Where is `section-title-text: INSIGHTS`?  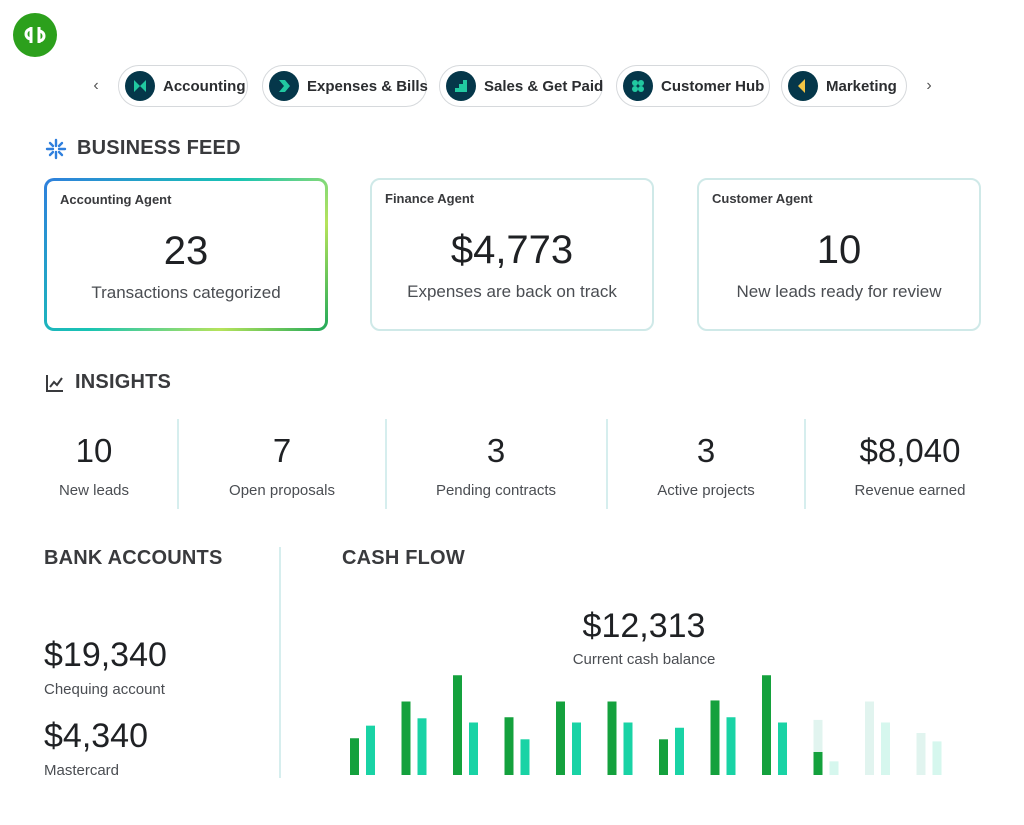 section-title-text: INSIGHTS is located at coordinates (123, 382).